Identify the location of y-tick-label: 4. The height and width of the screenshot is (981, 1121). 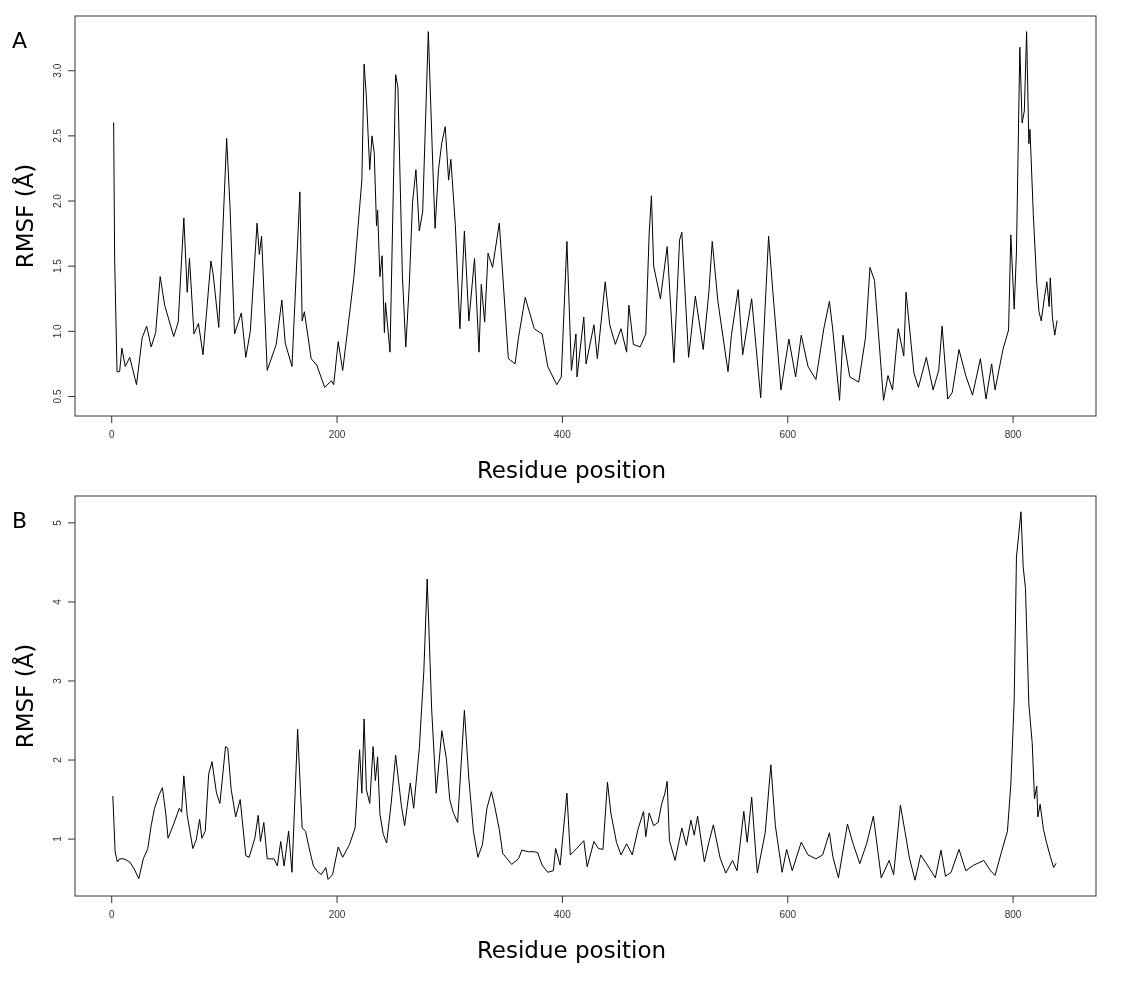
(57, 601).